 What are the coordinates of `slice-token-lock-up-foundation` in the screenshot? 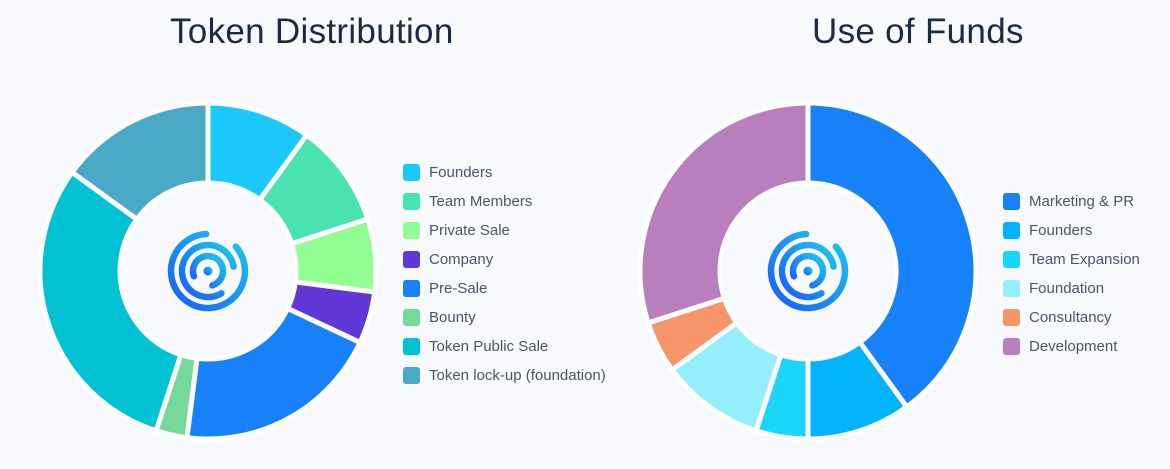 It's located at (140, 161).